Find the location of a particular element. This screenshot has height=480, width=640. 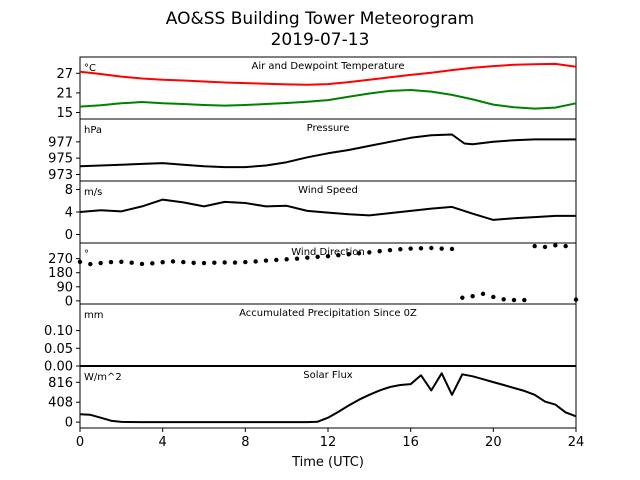

y-tick-label: 975 is located at coordinates (60, 159).